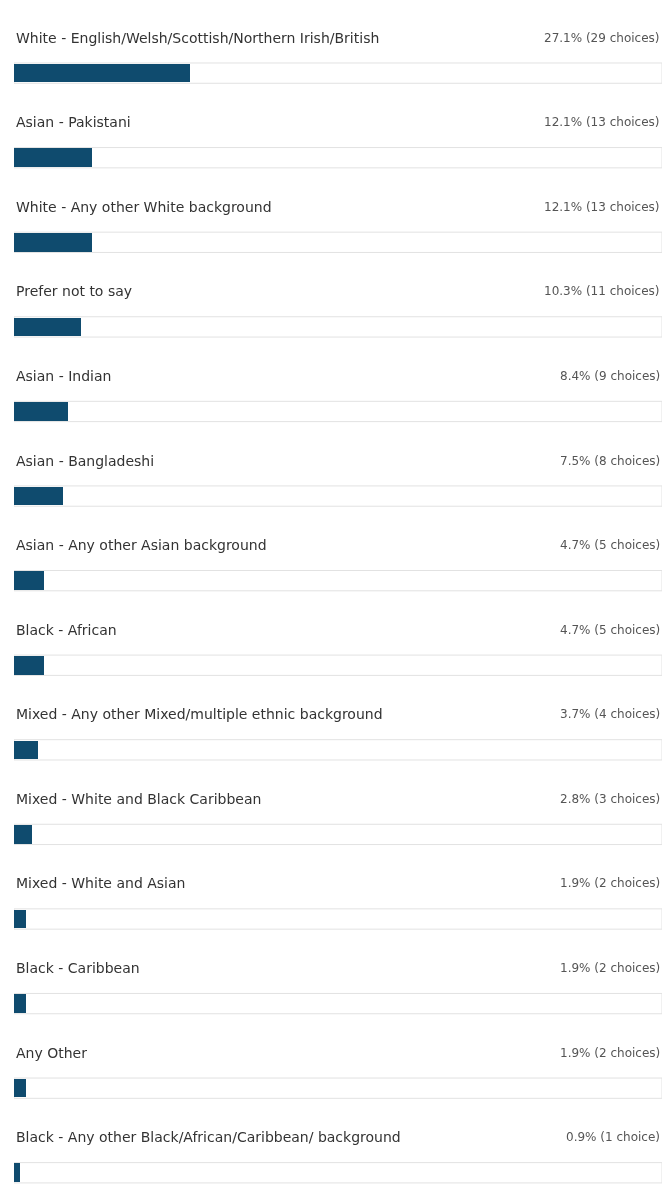 The height and width of the screenshot is (1196, 665). What do you see at coordinates (78, 968) in the screenshot?
I see `y-tick-label: Black - Caribbean` at bounding box center [78, 968].